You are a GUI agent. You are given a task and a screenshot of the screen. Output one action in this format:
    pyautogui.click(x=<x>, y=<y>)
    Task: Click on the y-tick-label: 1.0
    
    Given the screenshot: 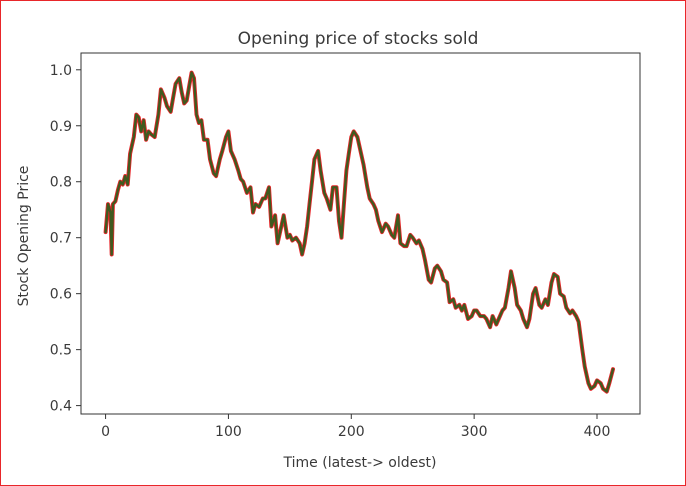 What is the action you would take?
    pyautogui.click(x=61, y=71)
    